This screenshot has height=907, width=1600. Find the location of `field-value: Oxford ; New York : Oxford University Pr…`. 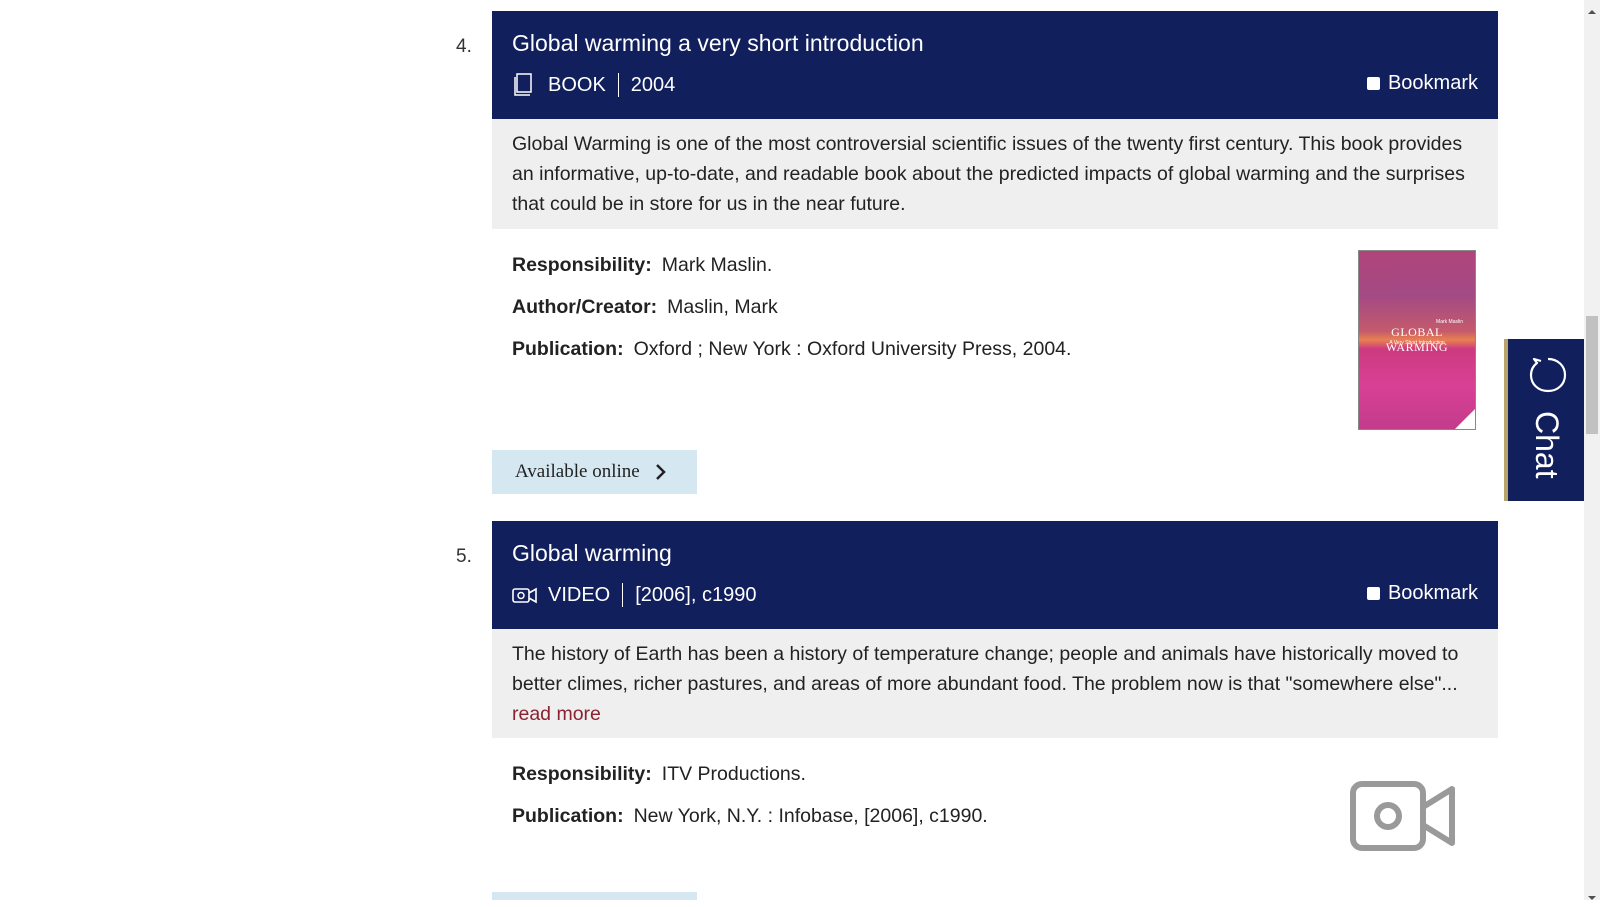

field-value: Oxford ; New York : Oxford University Pr… is located at coordinates (852, 349).